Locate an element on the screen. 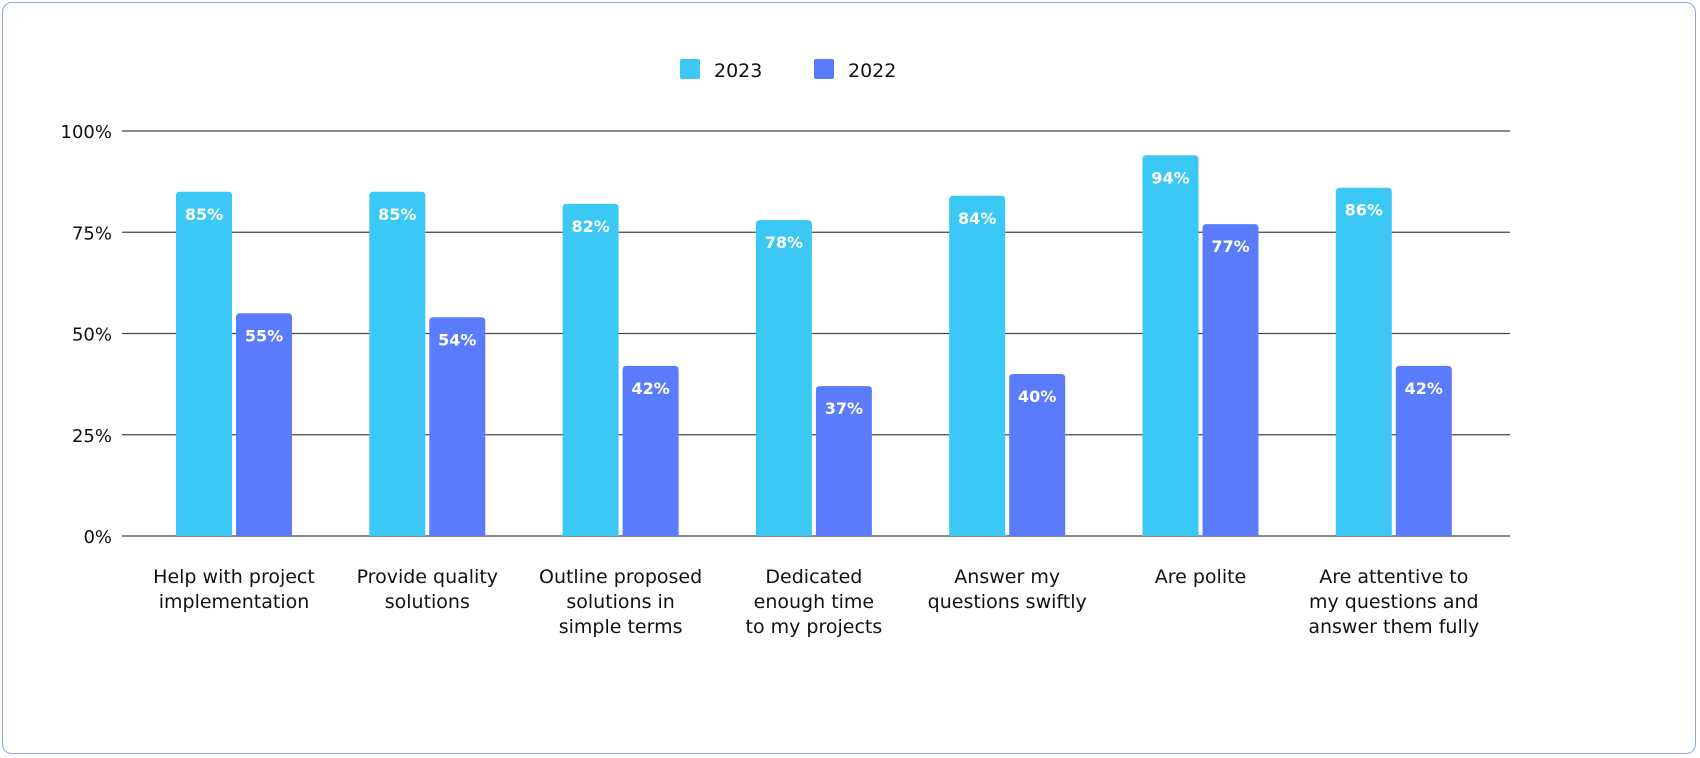  y-tick-label: 100% is located at coordinates (86, 132).